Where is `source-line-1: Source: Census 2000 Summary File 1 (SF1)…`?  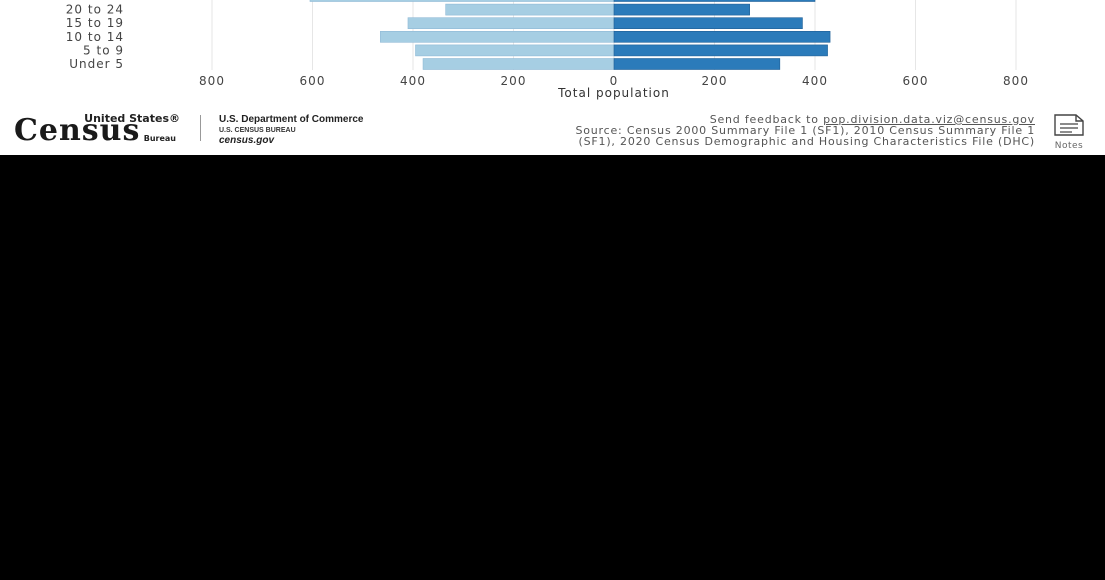 source-line-1: Source: Census 2000 Summary File 1 (SF1)… is located at coordinates (805, 130).